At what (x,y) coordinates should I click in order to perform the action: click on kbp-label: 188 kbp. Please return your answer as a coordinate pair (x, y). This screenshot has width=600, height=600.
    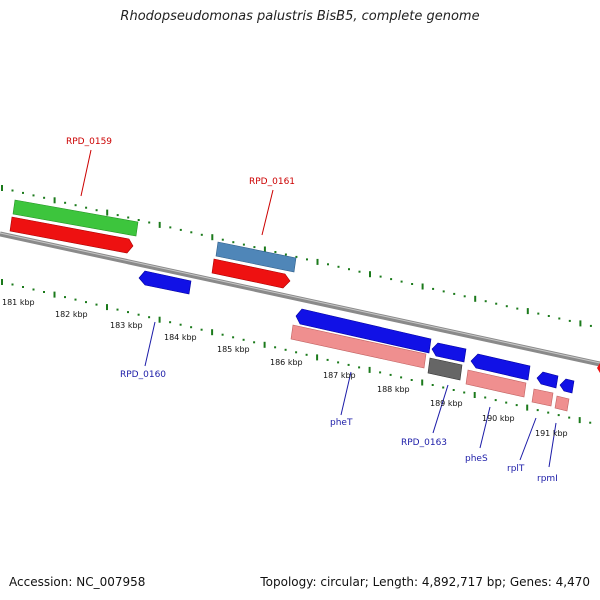
    Looking at the image, I should click on (393, 389).